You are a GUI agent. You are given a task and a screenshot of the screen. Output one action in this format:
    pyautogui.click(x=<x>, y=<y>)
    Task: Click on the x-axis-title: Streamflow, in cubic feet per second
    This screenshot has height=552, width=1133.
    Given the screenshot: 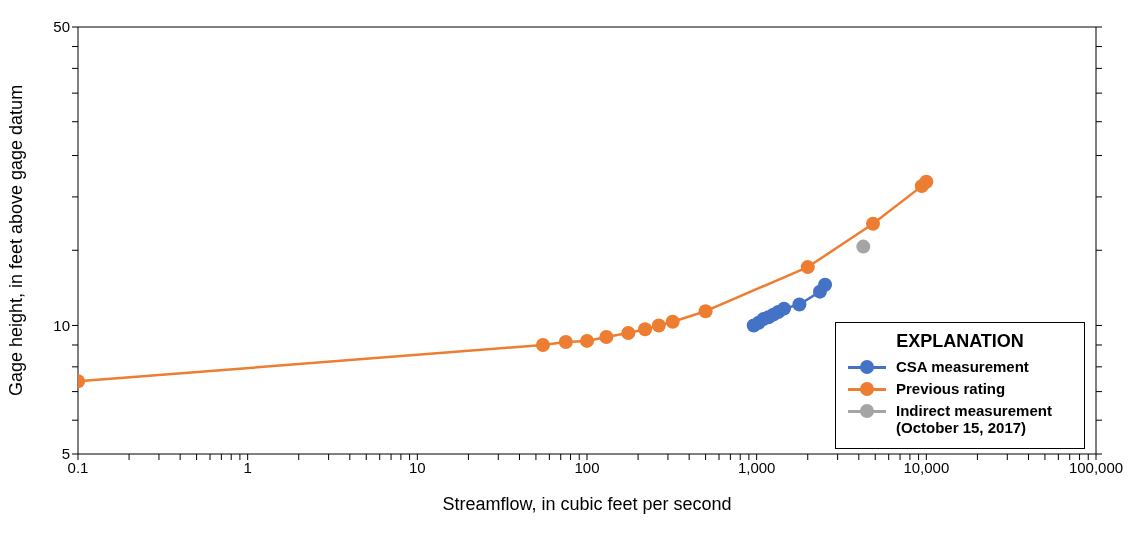 What is the action you would take?
    pyautogui.click(x=587, y=504)
    